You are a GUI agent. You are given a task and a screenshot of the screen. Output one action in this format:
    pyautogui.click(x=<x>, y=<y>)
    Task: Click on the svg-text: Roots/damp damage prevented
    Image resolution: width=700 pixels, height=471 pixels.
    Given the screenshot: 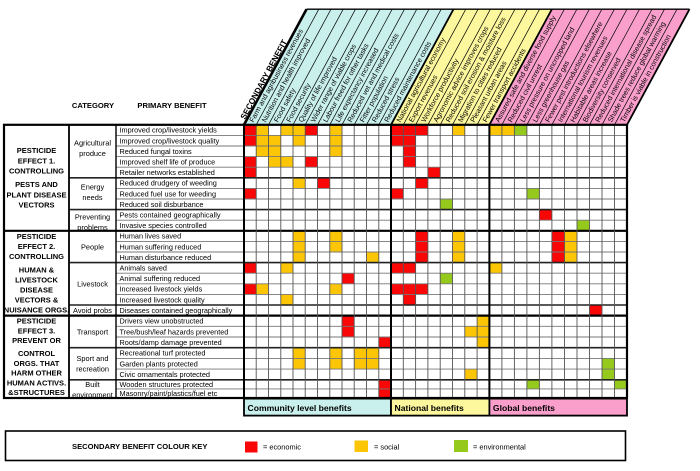 What is the action you would take?
    pyautogui.click(x=171, y=342)
    